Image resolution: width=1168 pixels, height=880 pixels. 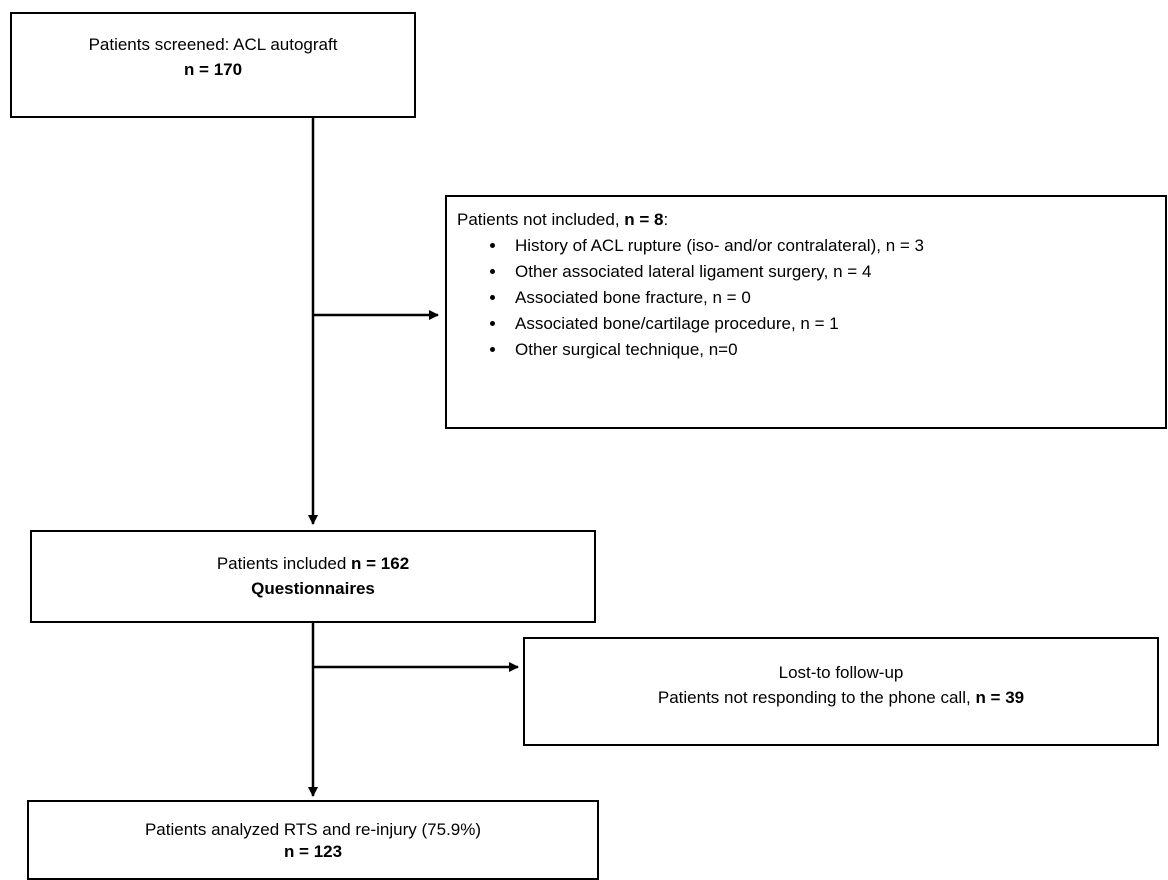 I want to click on count: n = 123, so click(x=313, y=851).